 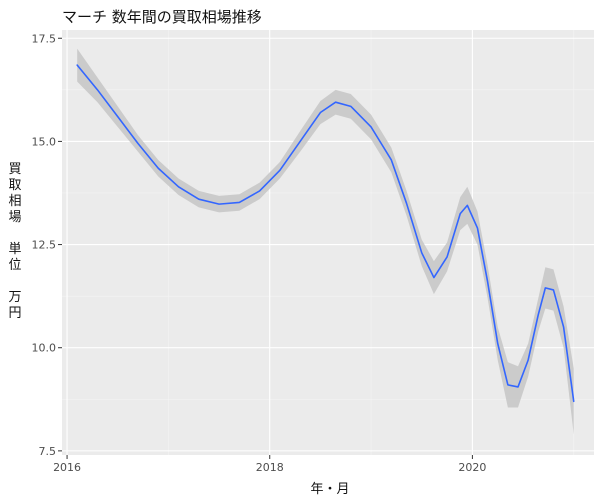 What do you see at coordinates (44, 38) in the screenshot?
I see `y-tick-label: 17.5` at bounding box center [44, 38].